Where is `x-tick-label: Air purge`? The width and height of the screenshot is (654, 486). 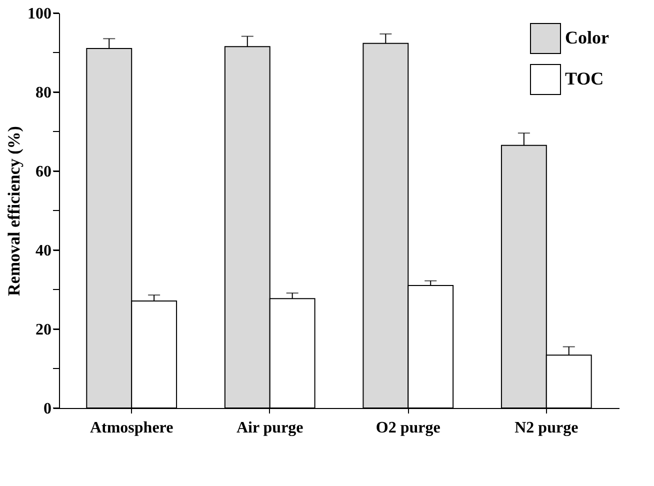 x-tick-label: Air purge is located at coordinates (270, 428).